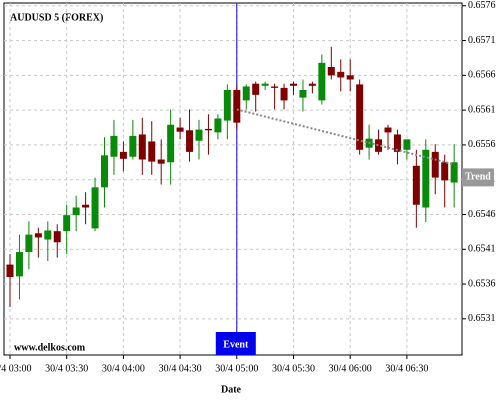  What do you see at coordinates (406, 368) in the screenshot?
I see `x-tick-label: 30/4 06:30` at bounding box center [406, 368].